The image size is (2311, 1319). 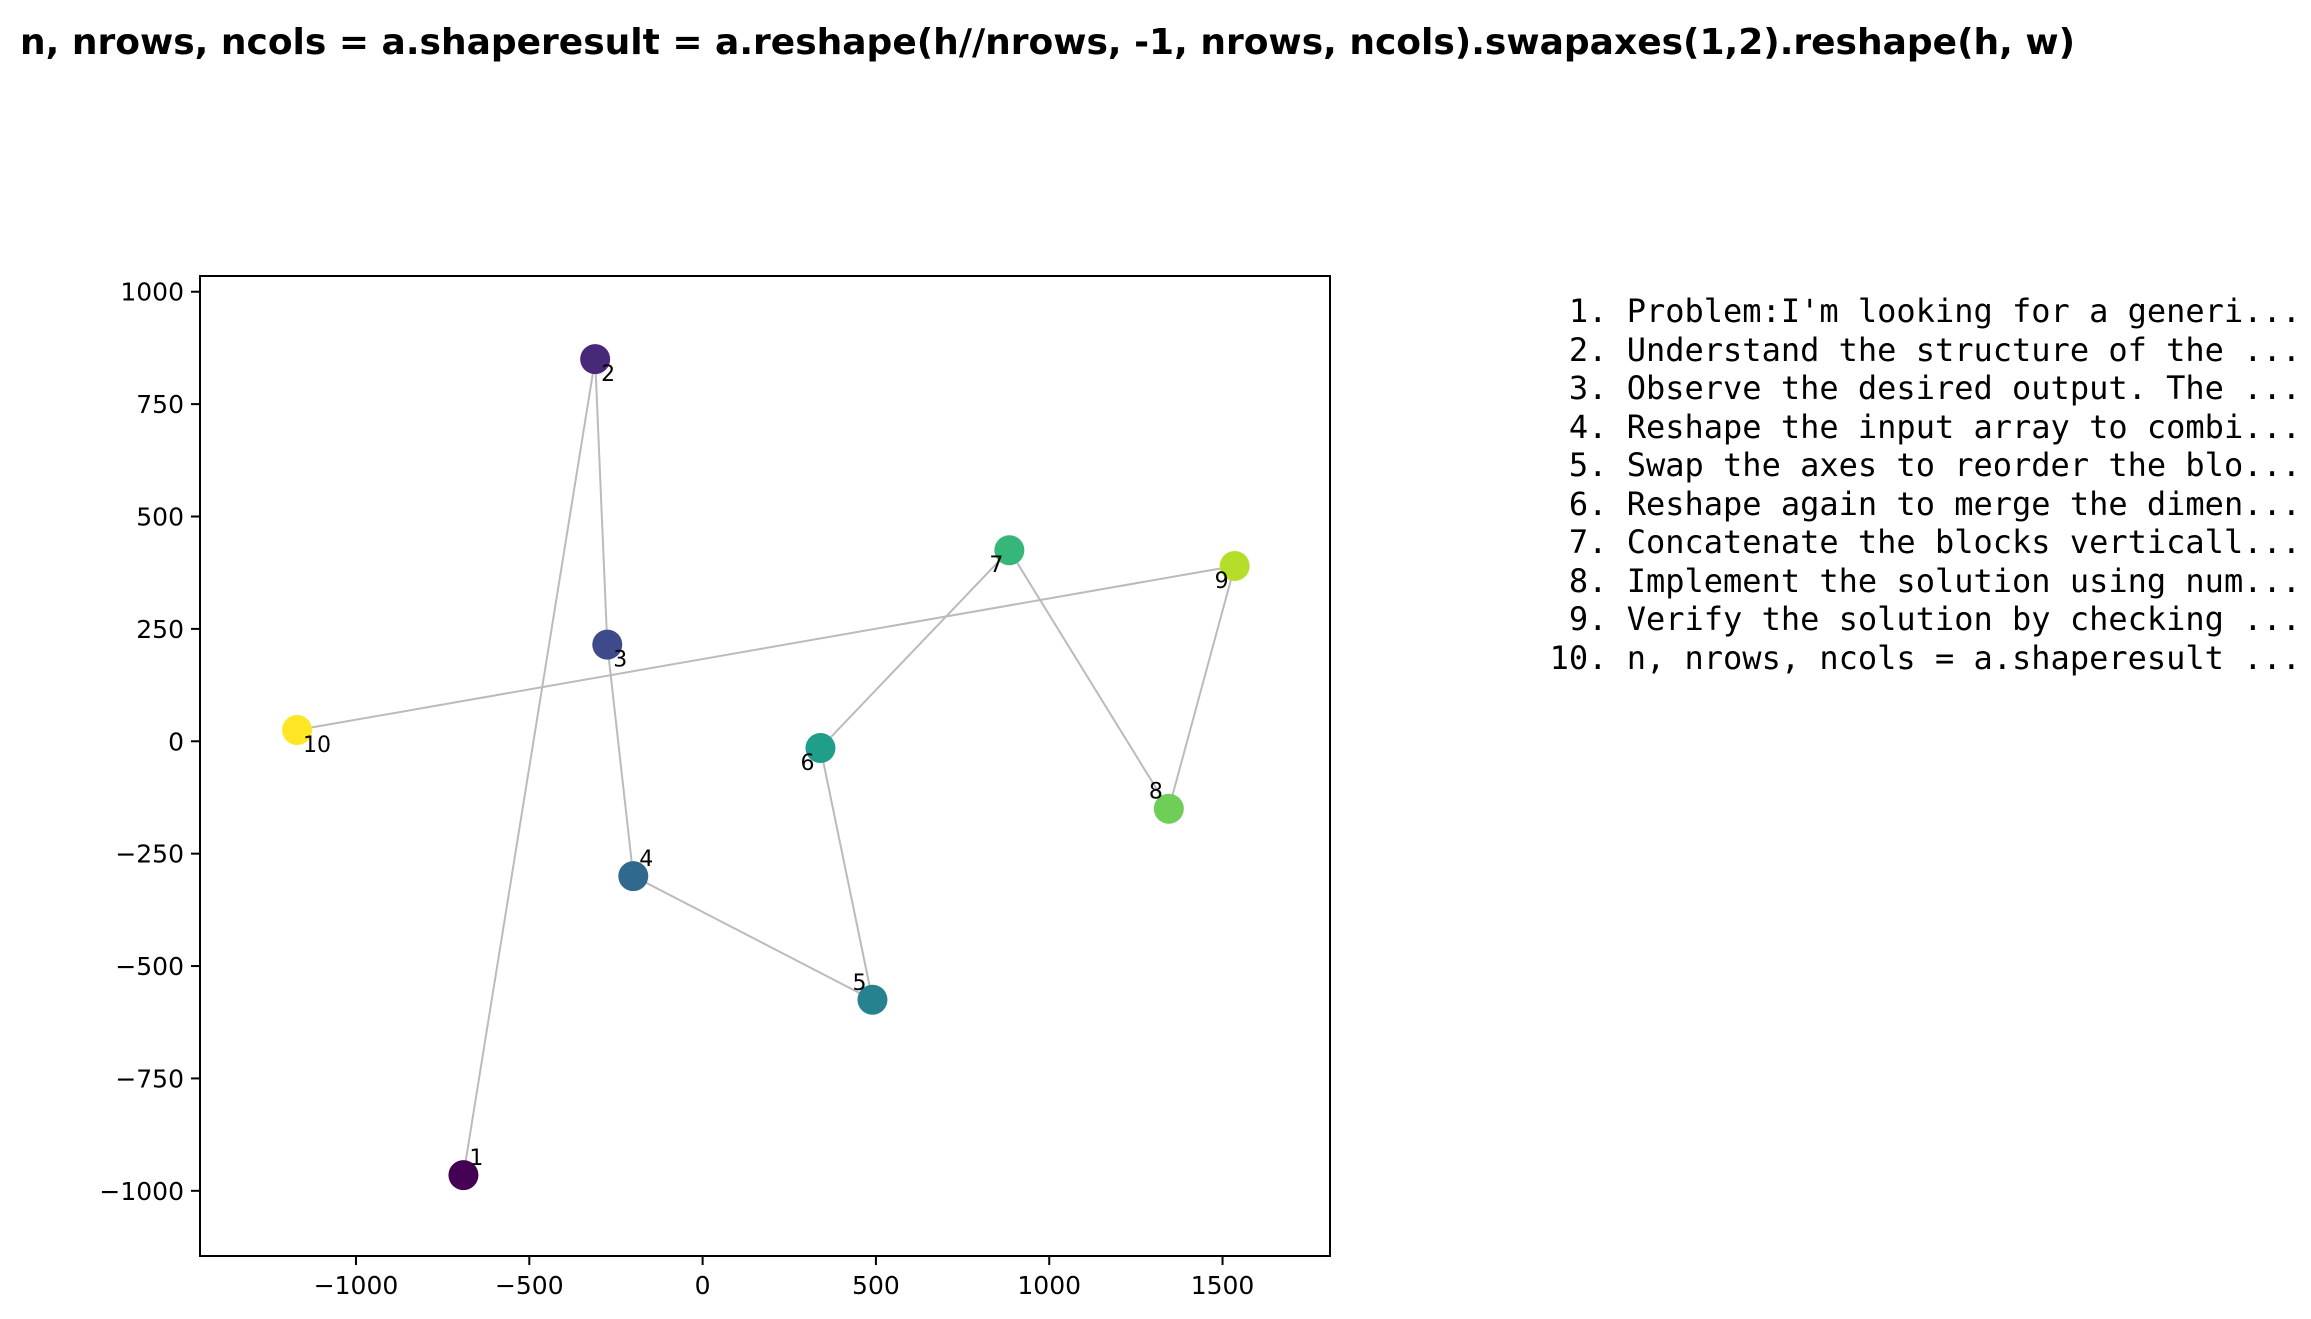 What do you see at coordinates (1578, 388) in the screenshot?
I see `step-number: 3` at bounding box center [1578, 388].